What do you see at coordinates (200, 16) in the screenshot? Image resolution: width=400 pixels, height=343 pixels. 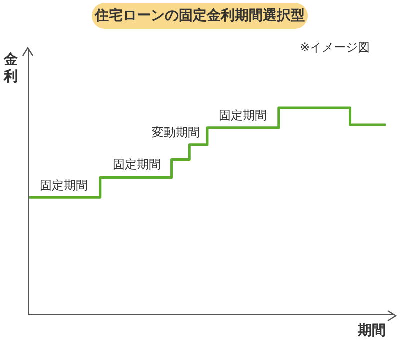 I see `chart-title: 住宅ローンの固定金利期間選択型` at bounding box center [200, 16].